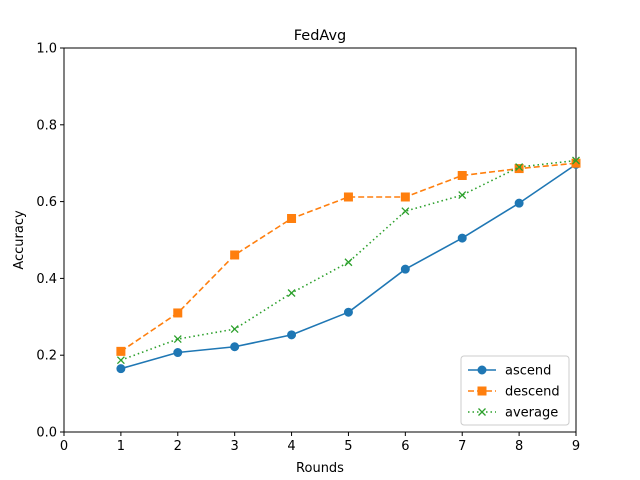 The height and width of the screenshot is (480, 640). I want to click on y-tick-label: 0.4, so click(46, 279).